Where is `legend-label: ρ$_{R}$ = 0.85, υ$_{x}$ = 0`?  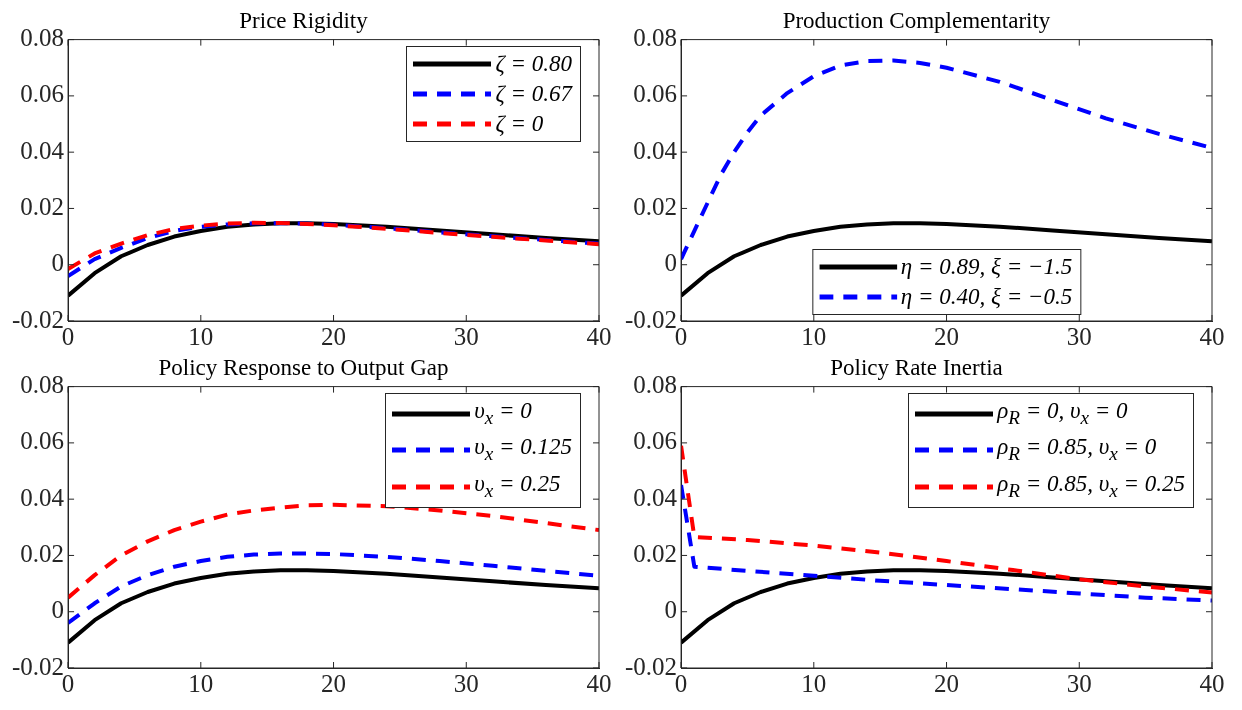
legend-label: ρ$_{R}$ = 0.85, υ$_{x}$ = 0 is located at coordinates (1077, 449).